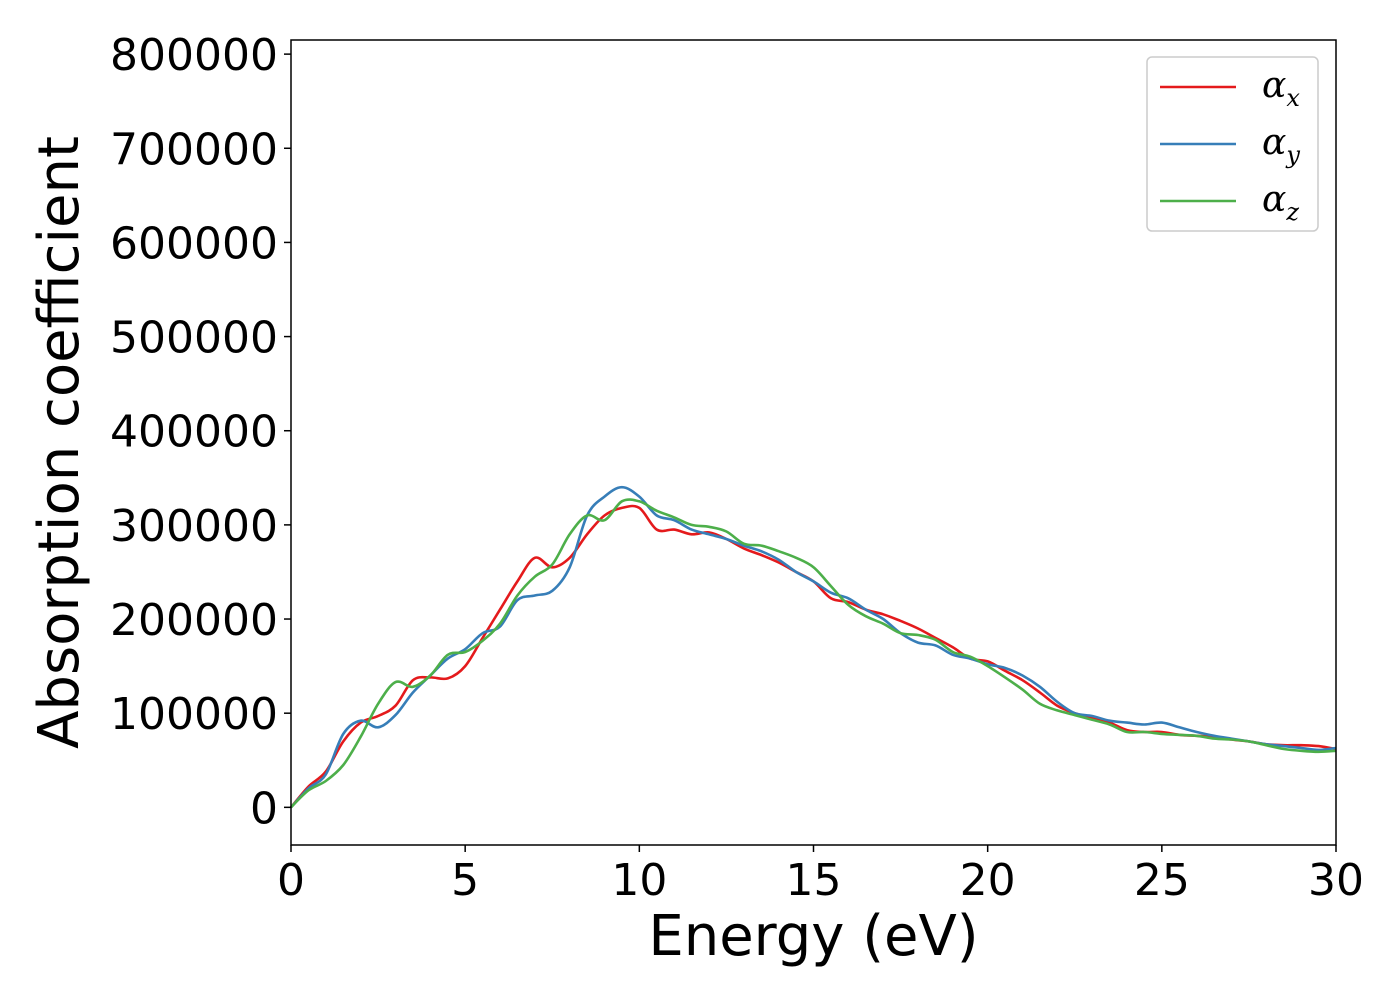  Describe the element at coordinates (194, 432) in the screenshot. I see `y-tick-label: 400000` at that location.